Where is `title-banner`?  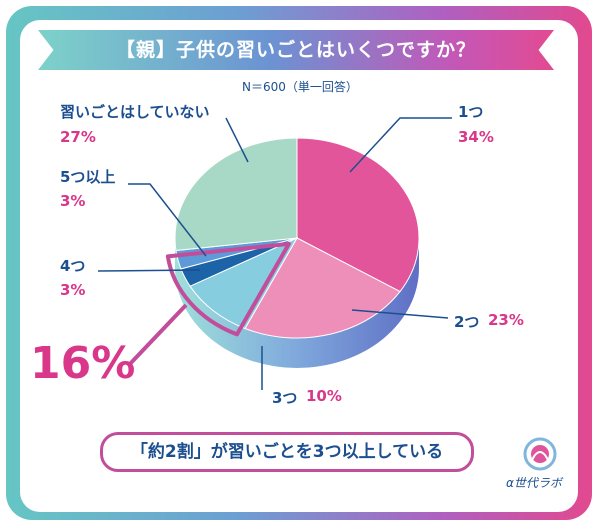
title-banner is located at coordinates (296, 50).